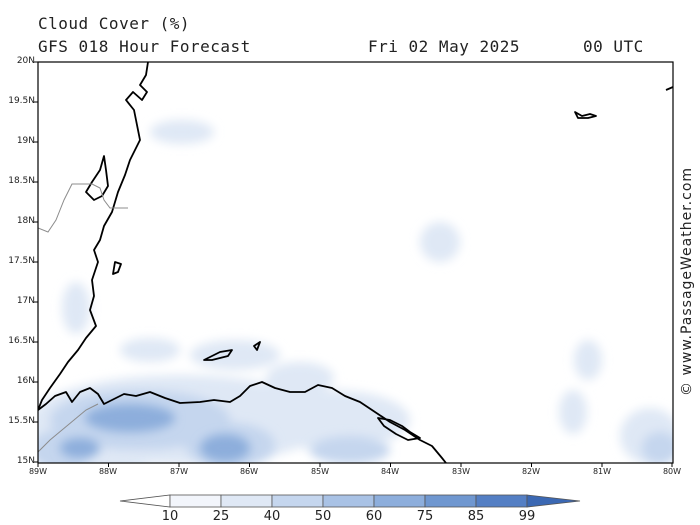 This screenshot has height=525, width=700. Describe the element at coordinates (444, 46) in the screenshot. I see `forecast-date: Fri 02 May 2025` at that location.